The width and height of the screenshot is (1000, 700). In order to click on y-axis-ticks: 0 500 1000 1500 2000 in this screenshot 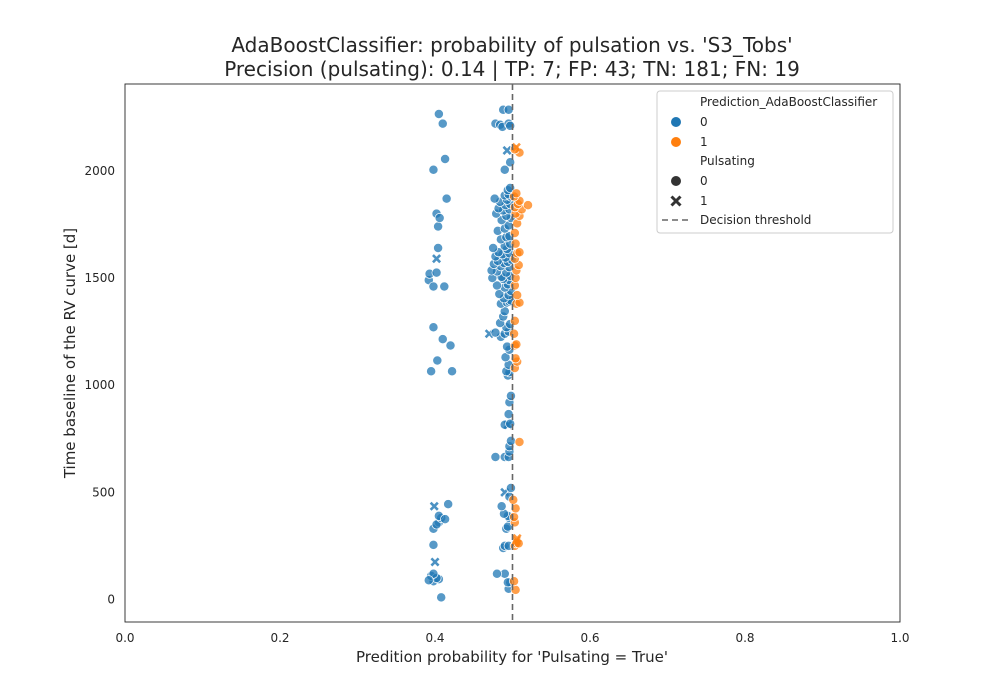, I will do `click(99, 385)`.